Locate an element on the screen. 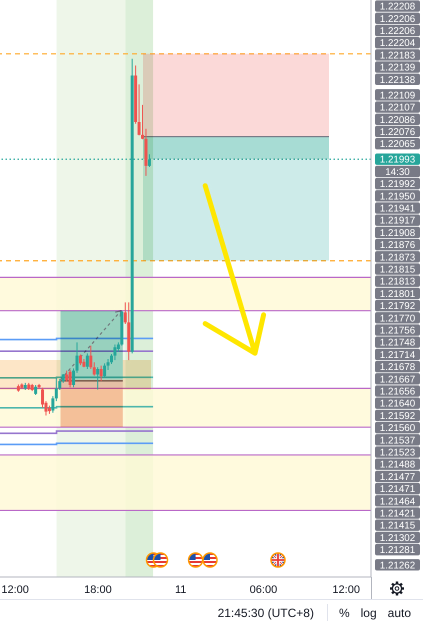 This screenshot has width=423, height=625. text: 1.21876 is located at coordinates (398, 246).